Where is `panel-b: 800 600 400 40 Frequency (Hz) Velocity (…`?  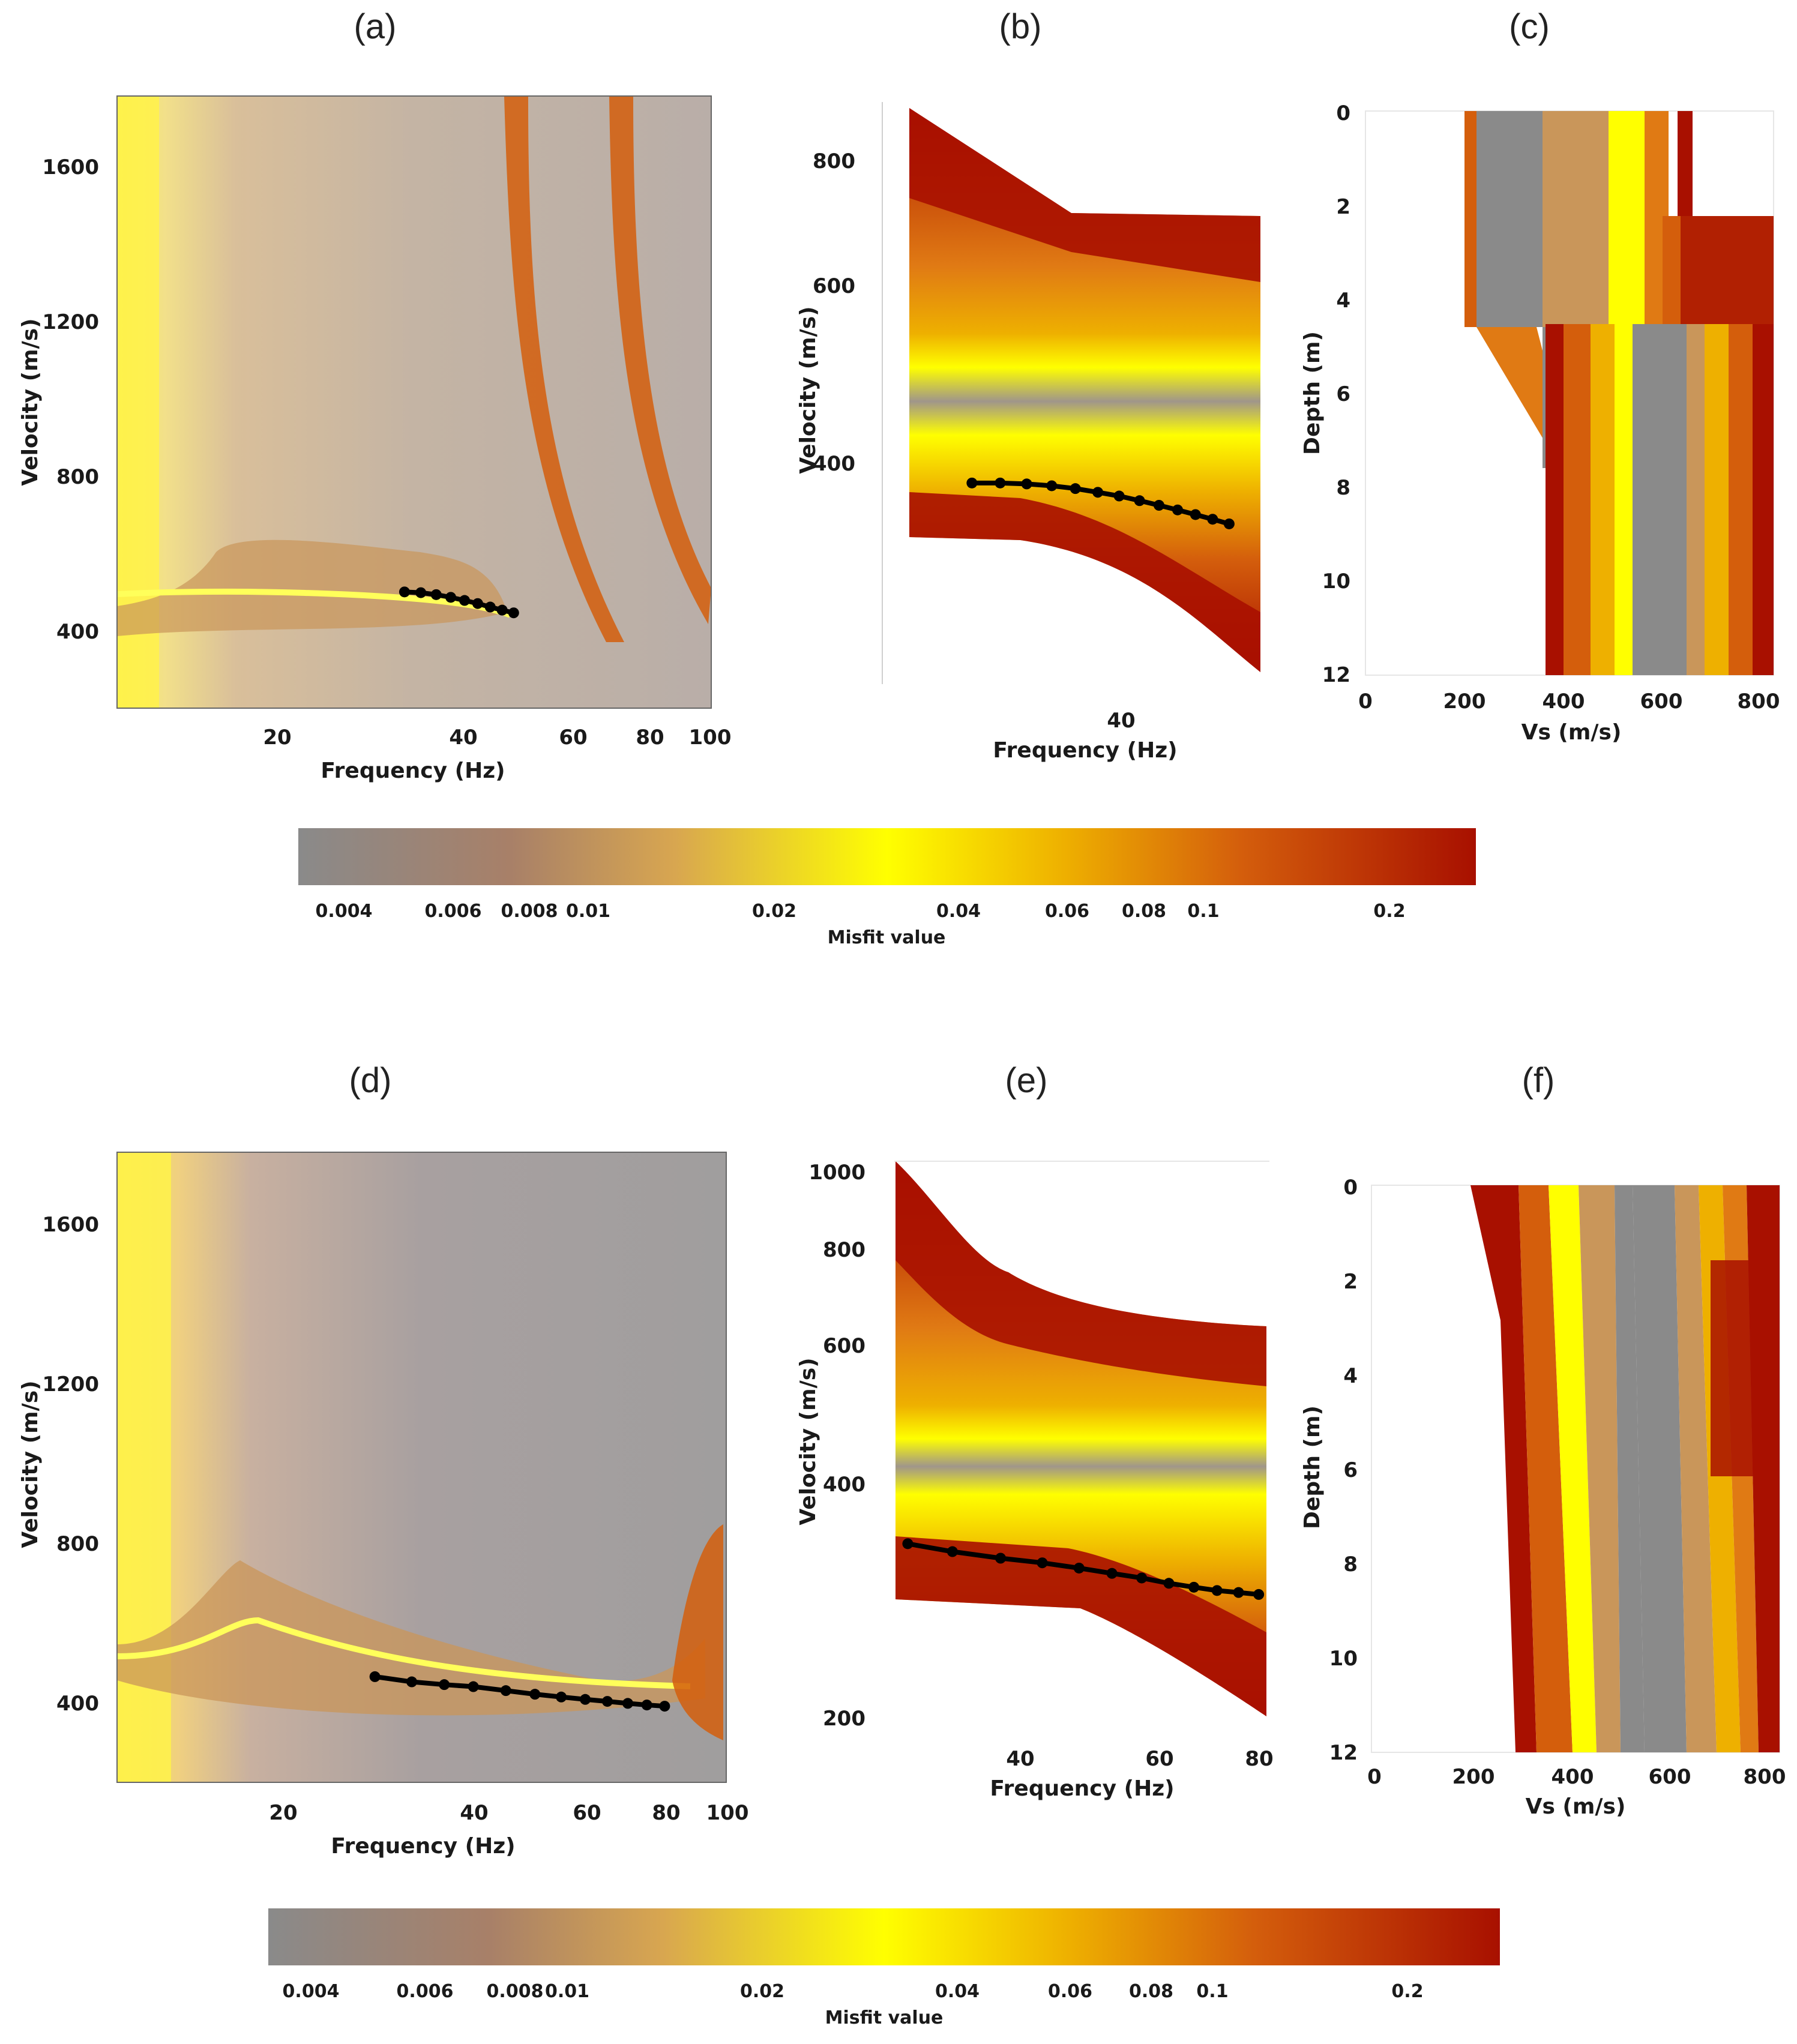 panel-b: 800 600 400 40 Frequency (Hz) Velocity (… is located at coordinates (1028, 432).